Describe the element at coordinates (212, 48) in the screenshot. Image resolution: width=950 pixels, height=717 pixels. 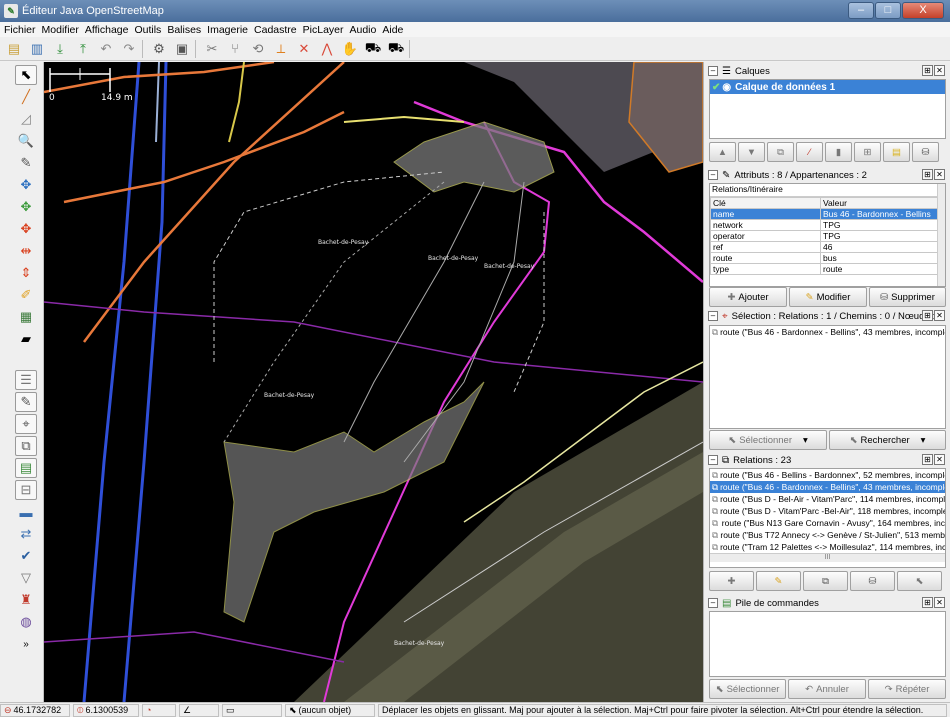
I see `split-way-icon: ✂` at that location.